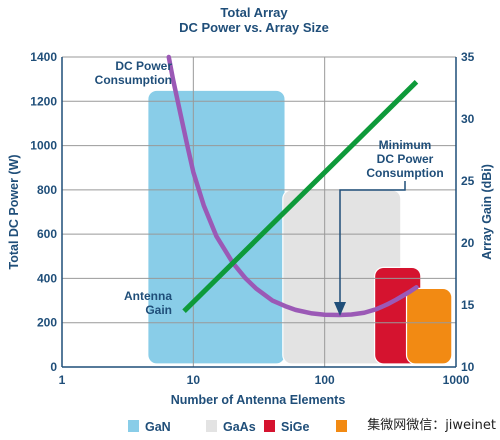 The image size is (500, 440). I want to click on y-right-tick-label-25: 25, so click(468, 181).